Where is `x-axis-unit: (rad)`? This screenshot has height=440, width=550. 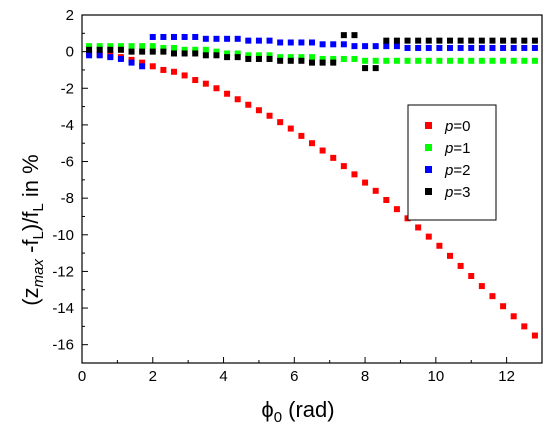
x-axis-unit: (rad) is located at coordinates (308, 409).